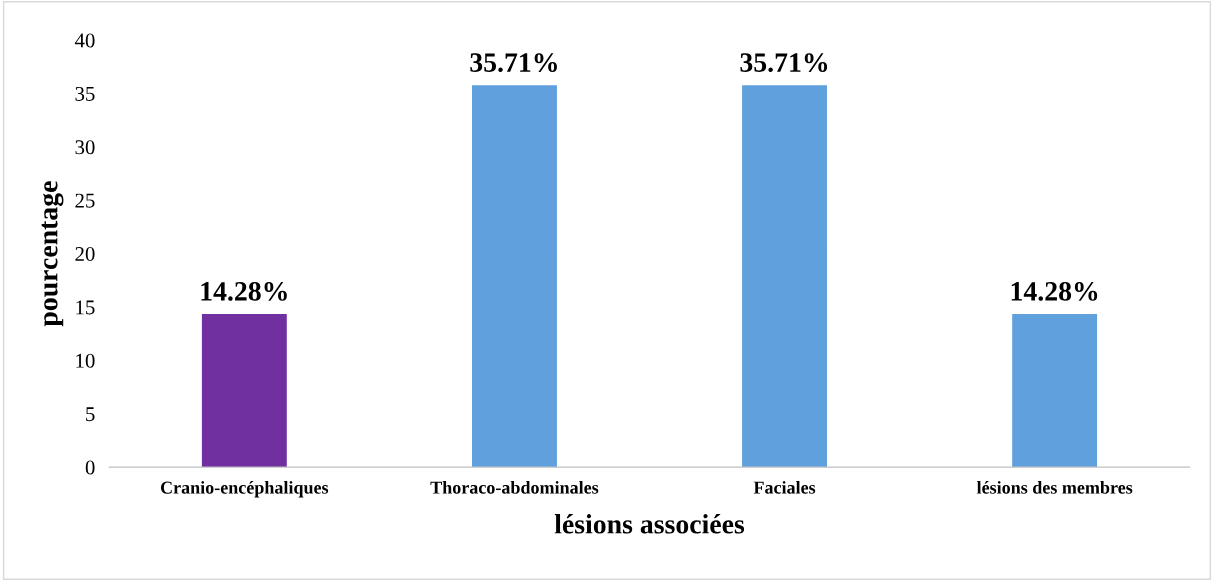 Image resolution: width=1214 pixels, height=581 pixels. I want to click on y-tick-label: 10, so click(85, 360).